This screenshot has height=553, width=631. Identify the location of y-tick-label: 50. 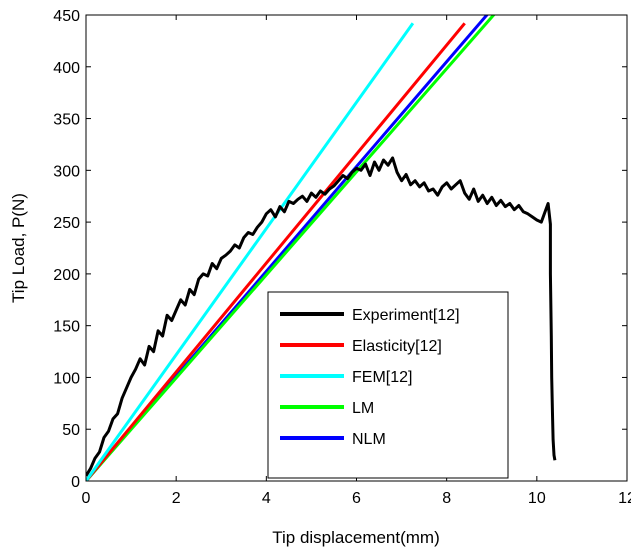
(71, 430).